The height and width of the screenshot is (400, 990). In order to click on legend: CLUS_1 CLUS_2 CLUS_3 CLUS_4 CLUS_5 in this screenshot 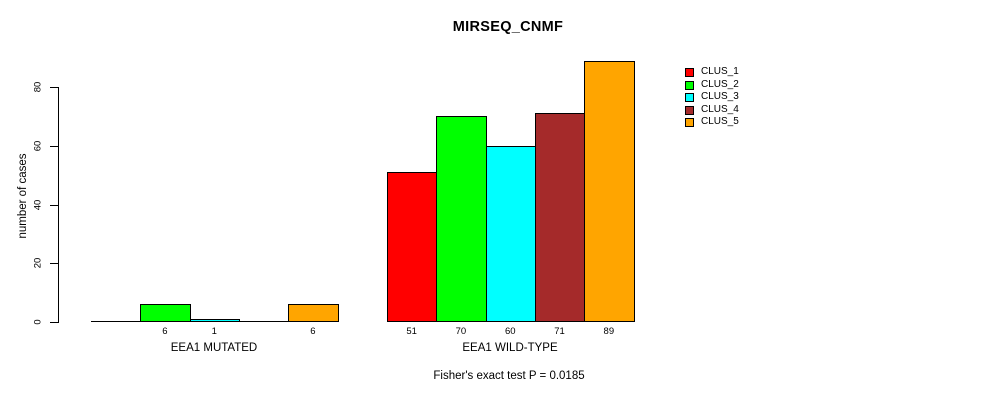, I will do `click(730, 102)`.